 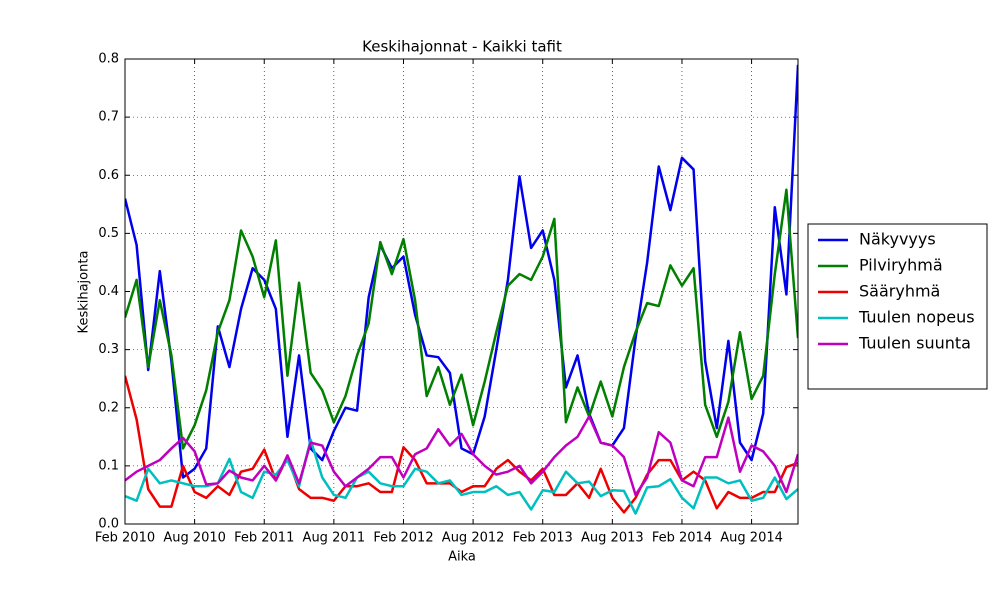 I want to click on chart-title: Keskihajonnat - Kaikki tafit, so click(x=462, y=47).